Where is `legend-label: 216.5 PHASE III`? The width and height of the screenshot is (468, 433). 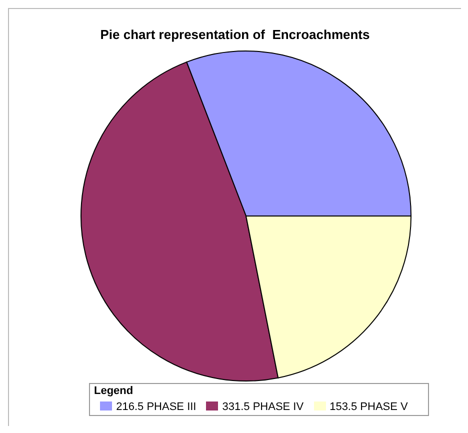
legend-label: 216.5 PHASE III is located at coordinates (156, 407).